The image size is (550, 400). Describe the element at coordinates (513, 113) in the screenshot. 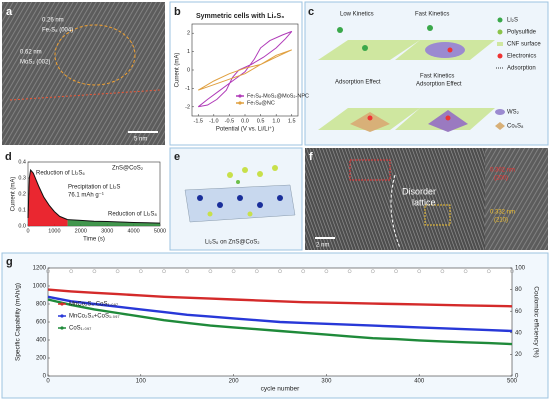

I see `legend-label: WS₂` at that location.